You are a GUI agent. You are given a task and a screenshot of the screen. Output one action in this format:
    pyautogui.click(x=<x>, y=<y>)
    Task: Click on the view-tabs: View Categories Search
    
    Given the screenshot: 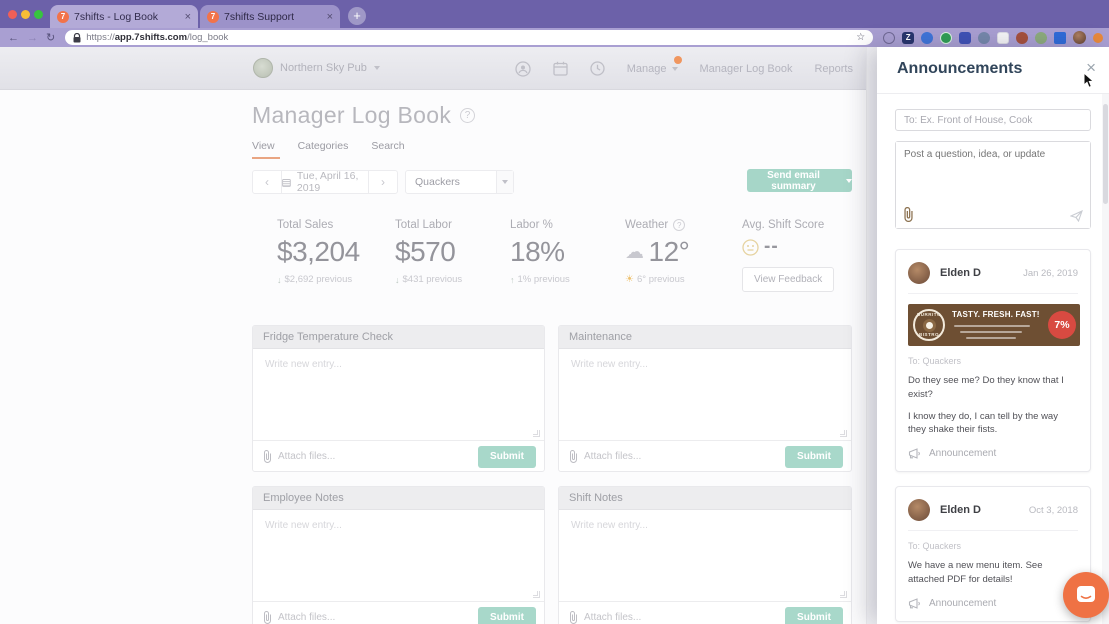 What is the action you would take?
    pyautogui.click(x=328, y=146)
    